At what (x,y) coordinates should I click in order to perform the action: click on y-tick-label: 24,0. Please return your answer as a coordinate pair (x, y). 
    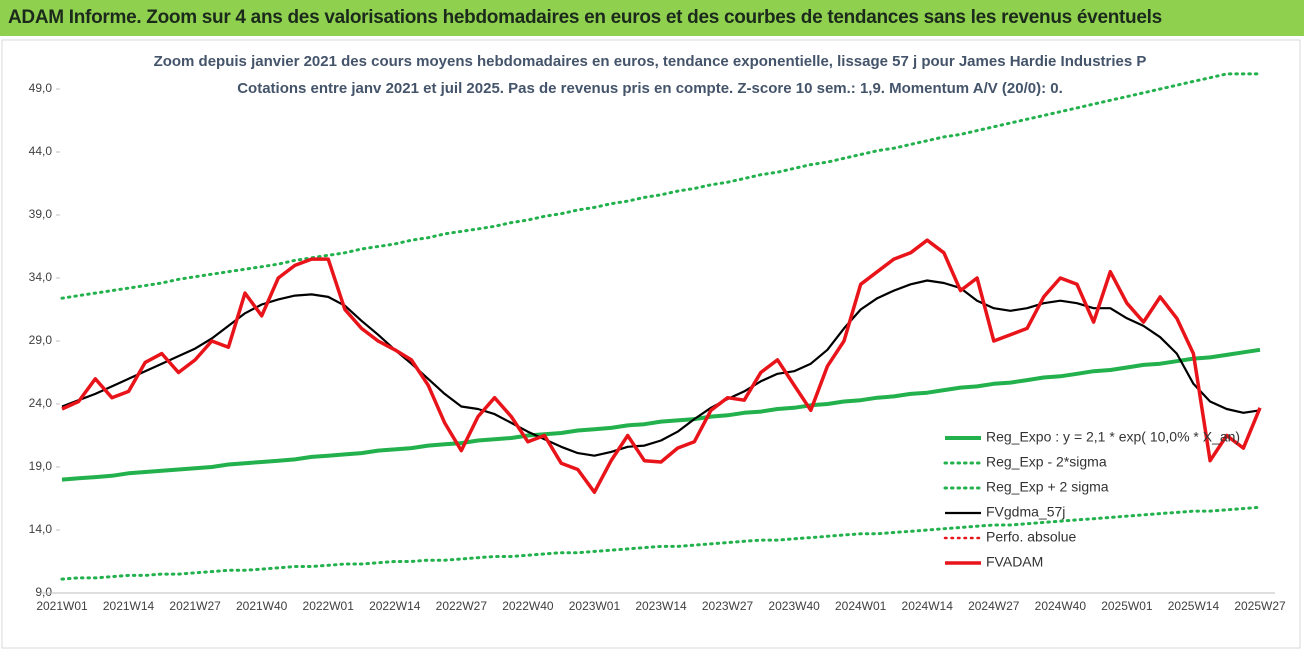
    Looking at the image, I should click on (41, 403).